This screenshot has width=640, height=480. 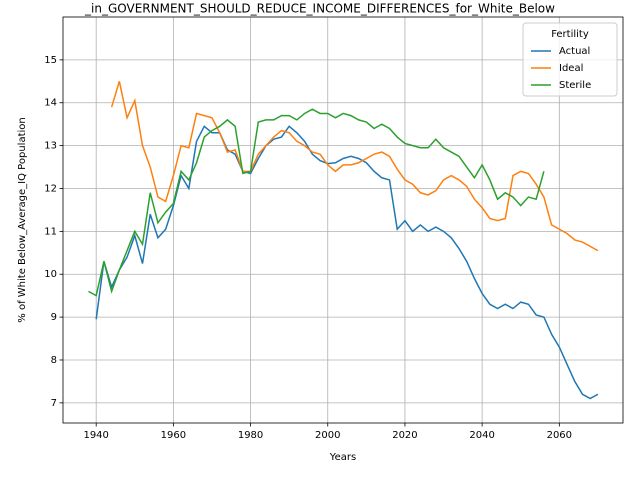 I want to click on y-tick-label: 12, so click(x=50, y=188).